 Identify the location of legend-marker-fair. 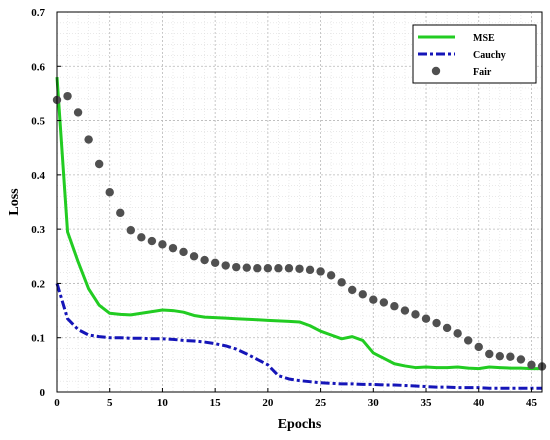
(436, 71).